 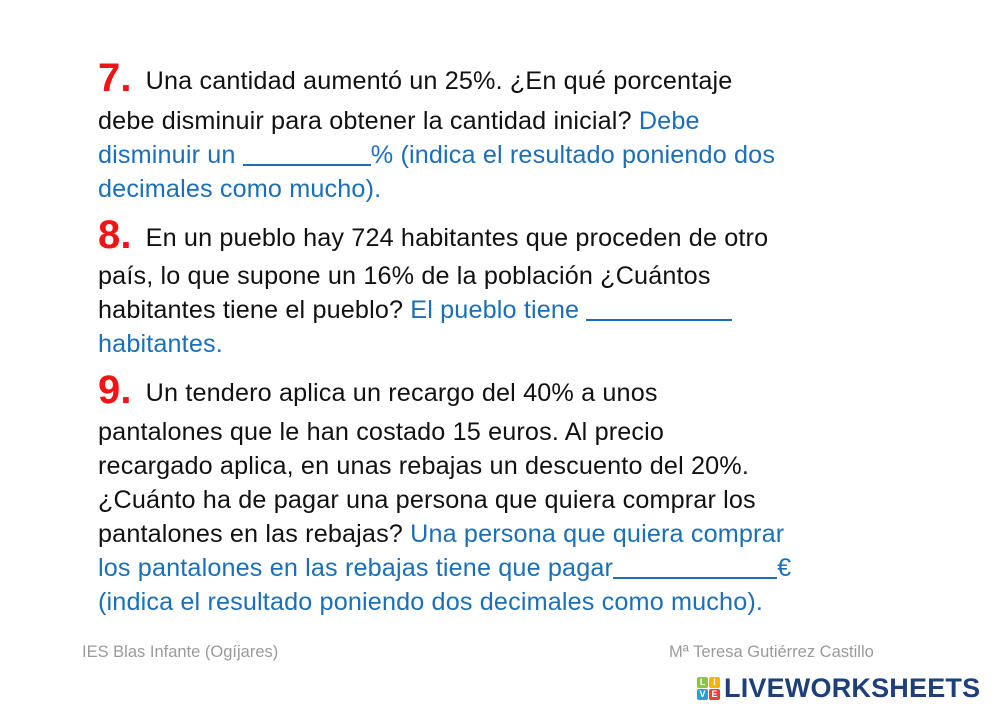 I want to click on liveworksheets-logo: L I V E LIVEWORKSHEETS, so click(x=838, y=688).